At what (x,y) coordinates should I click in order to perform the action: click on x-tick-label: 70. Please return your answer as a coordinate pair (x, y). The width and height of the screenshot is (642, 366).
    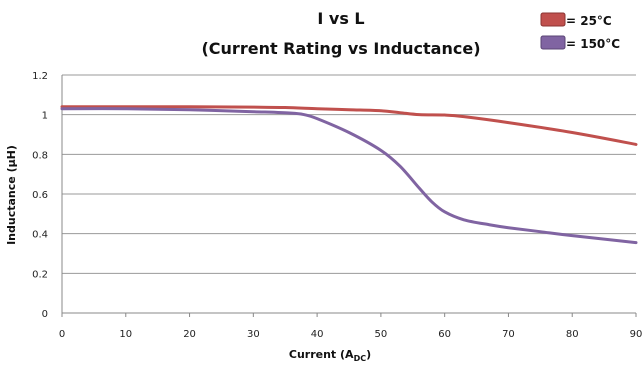
    Looking at the image, I should click on (508, 334).